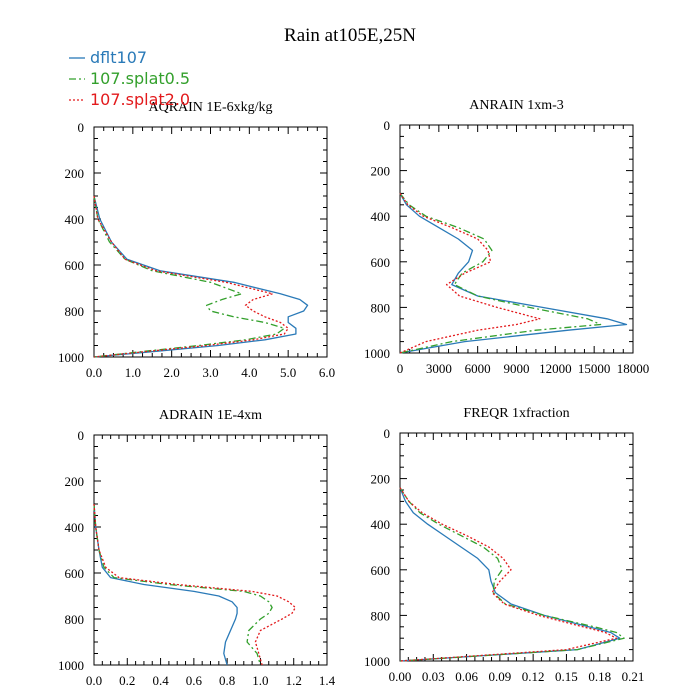 The image size is (700, 700). I want to click on legend-label: 107.splat0.5, so click(140, 78).